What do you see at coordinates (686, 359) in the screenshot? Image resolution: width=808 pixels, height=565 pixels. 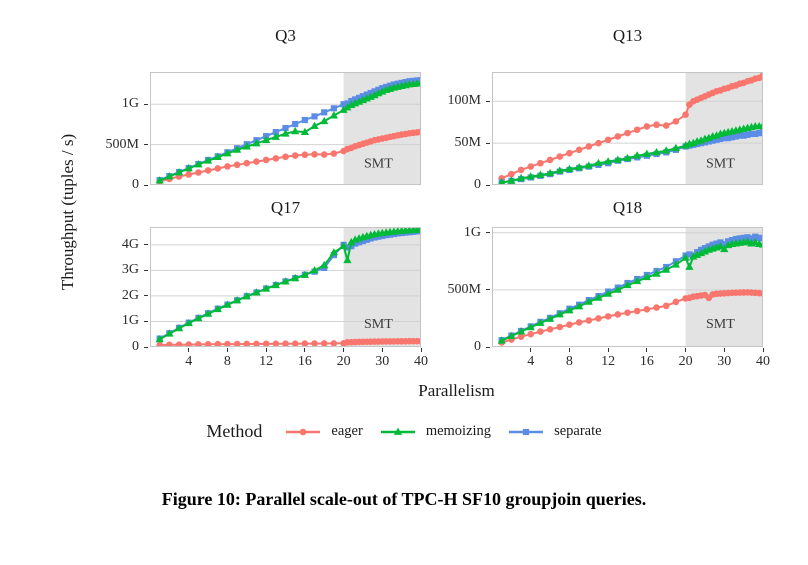 I see `x-tick-label: 20` at bounding box center [686, 359].